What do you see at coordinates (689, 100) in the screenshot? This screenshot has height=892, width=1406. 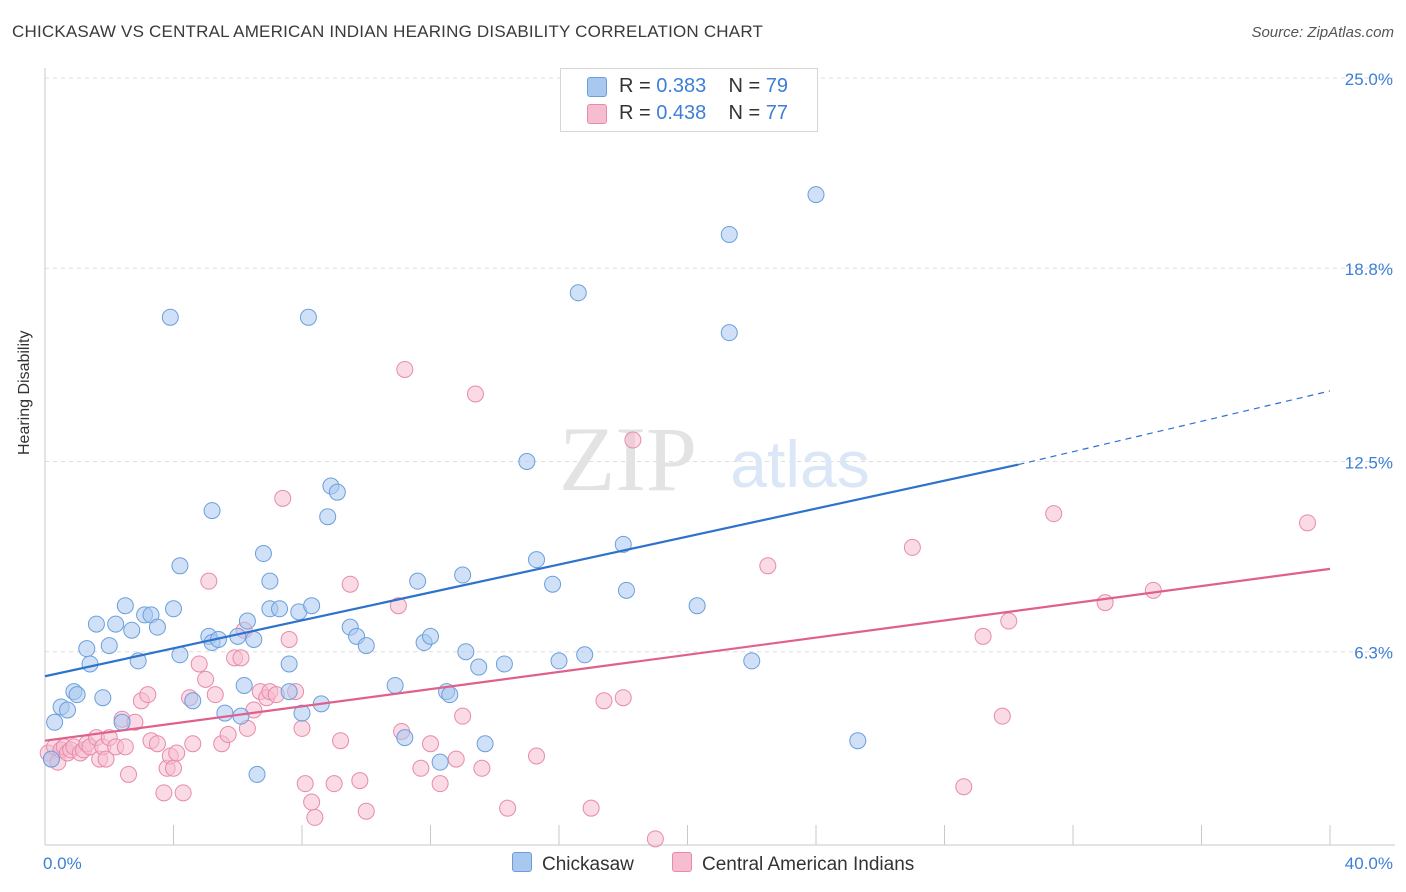 I see `correlation-legend: R = 0.383 N = 79 R = 0.438 N = 77` at bounding box center [689, 100].